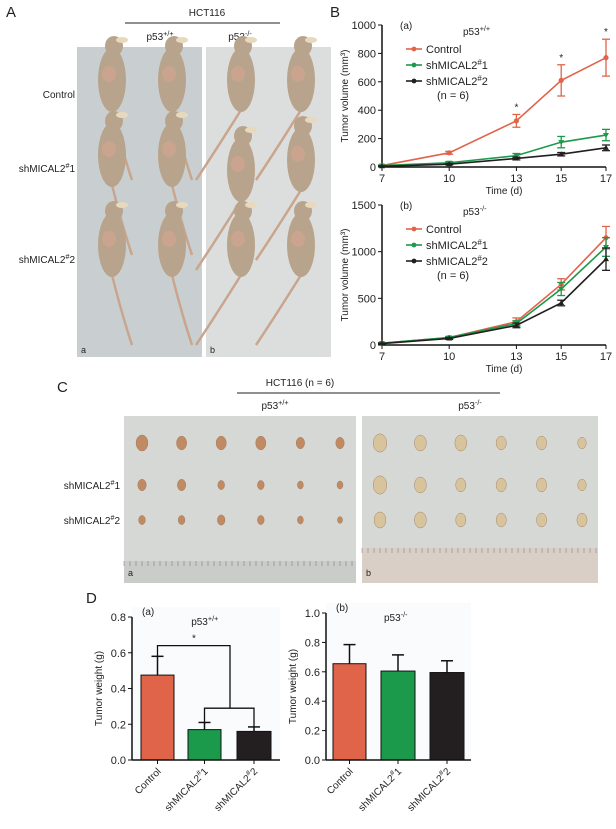 This screenshot has width=616, height=829. Describe the element at coordinates (148, 612) in the screenshot. I see `chart-subtitle: (a)` at that location.